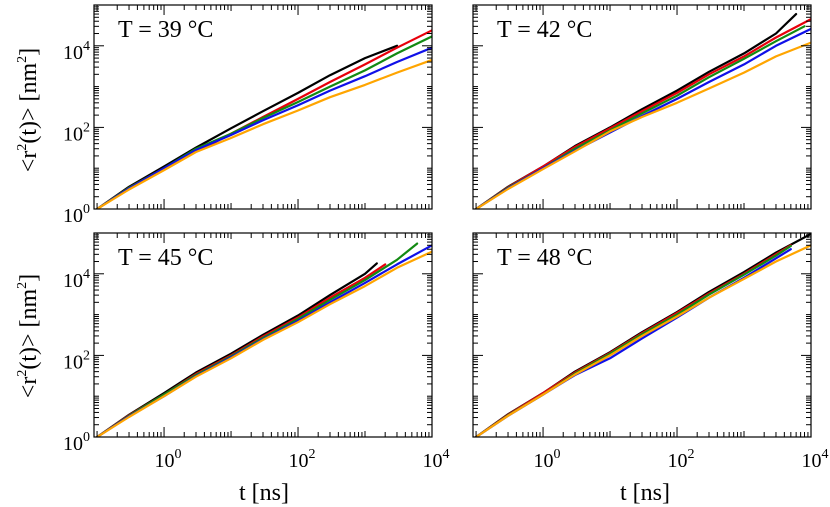 This screenshot has width=830, height=507. What do you see at coordinates (544, 30) in the screenshot?
I see `panel-temperature-label: T = 42 °C` at bounding box center [544, 30].